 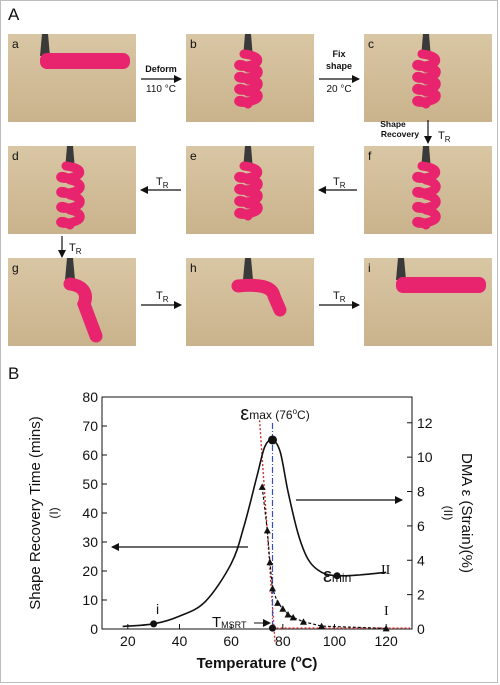 I want to click on photo-a: a, so click(x=72, y=78).